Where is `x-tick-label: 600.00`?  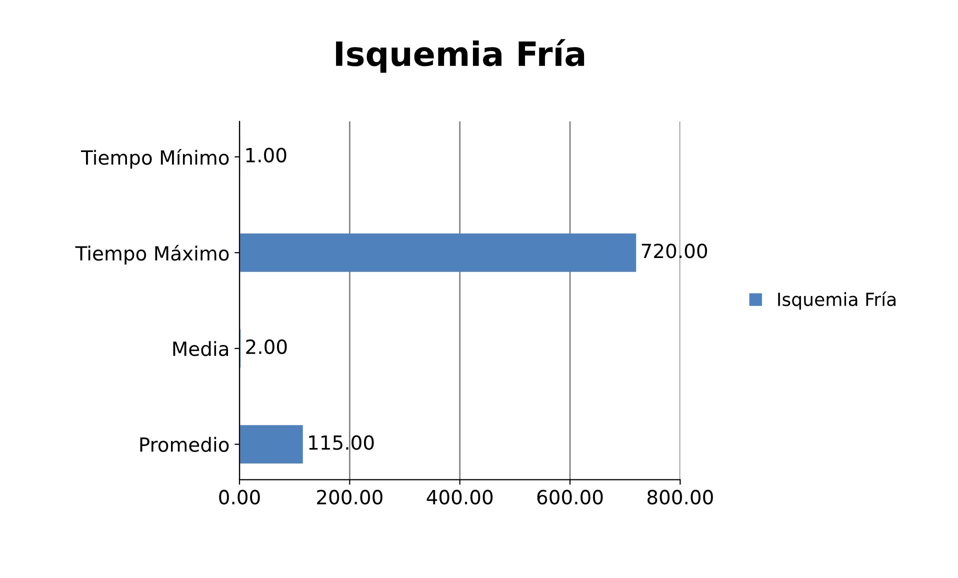
x-tick-label: 600.00 is located at coordinates (570, 497).